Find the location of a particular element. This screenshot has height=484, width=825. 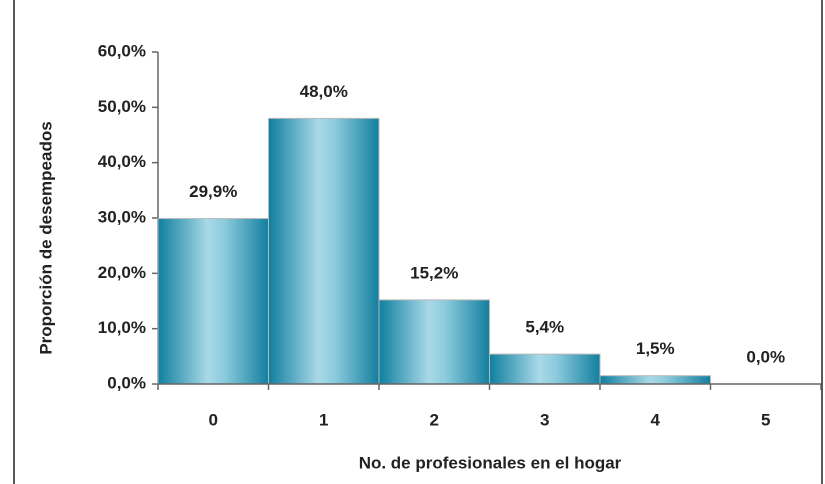

y-tick-label: 50,0% is located at coordinates (122, 106).